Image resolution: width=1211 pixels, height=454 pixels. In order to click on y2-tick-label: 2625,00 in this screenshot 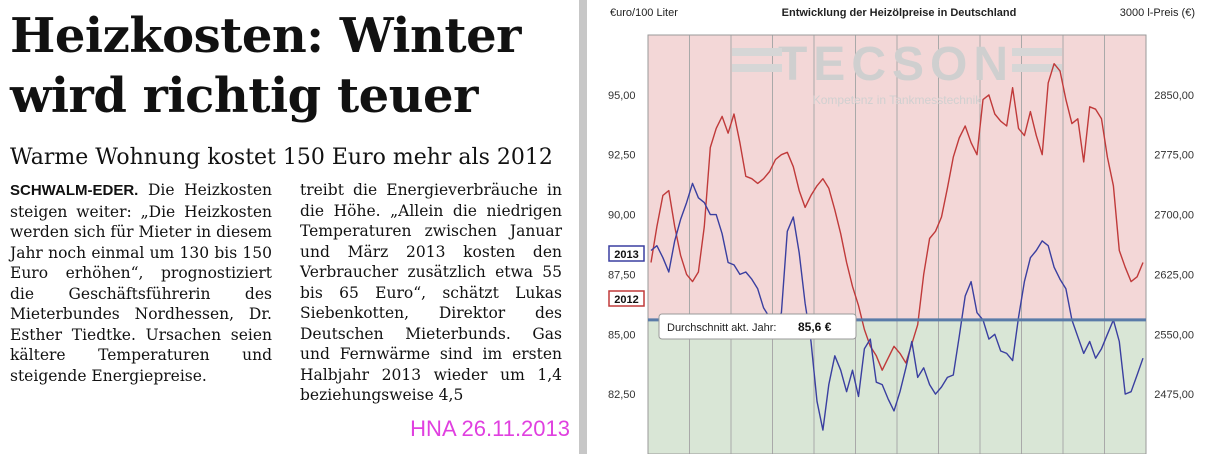, I will do `click(1174, 275)`.